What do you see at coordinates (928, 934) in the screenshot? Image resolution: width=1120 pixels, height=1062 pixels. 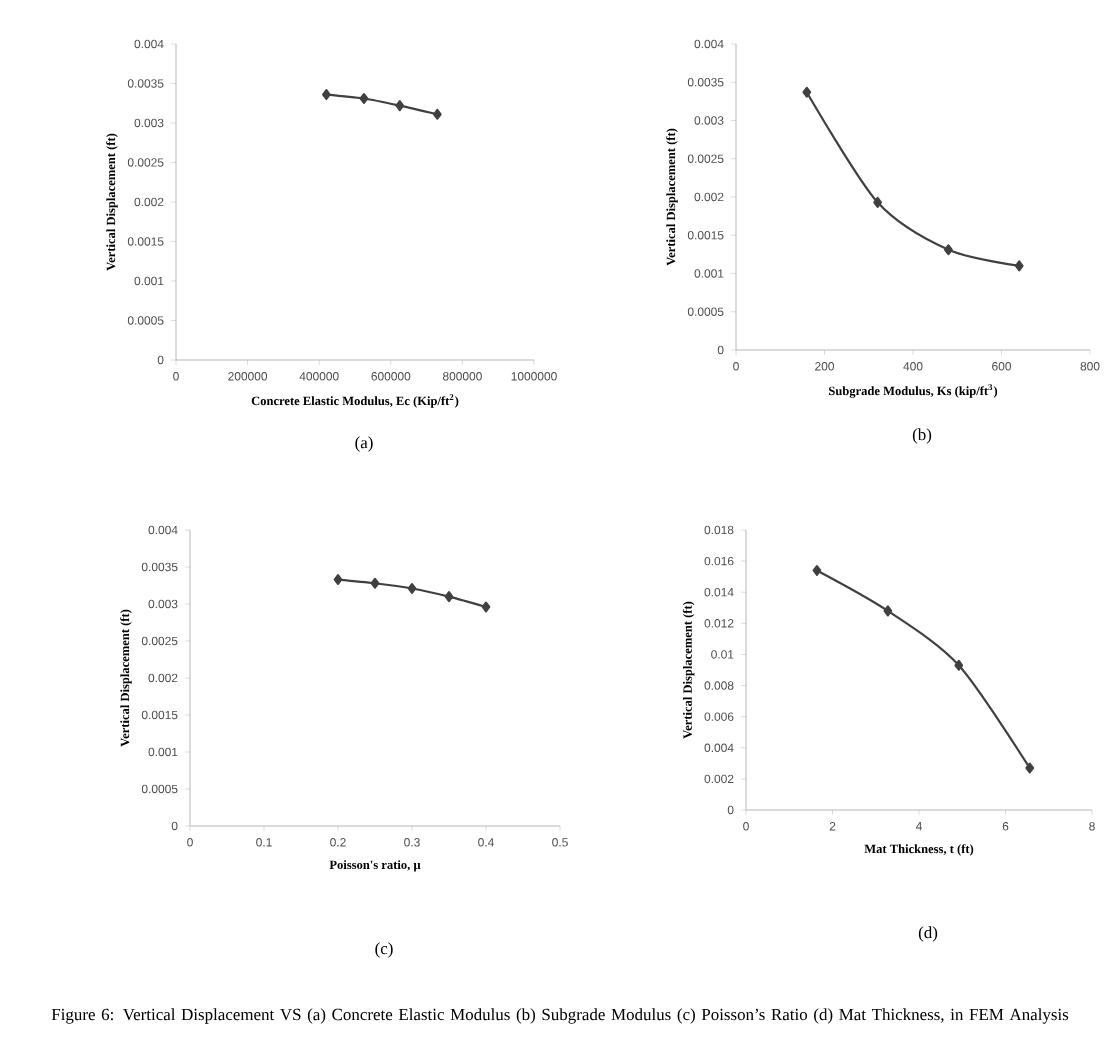 I see `text: (d)` at bounding box center [928, 934].